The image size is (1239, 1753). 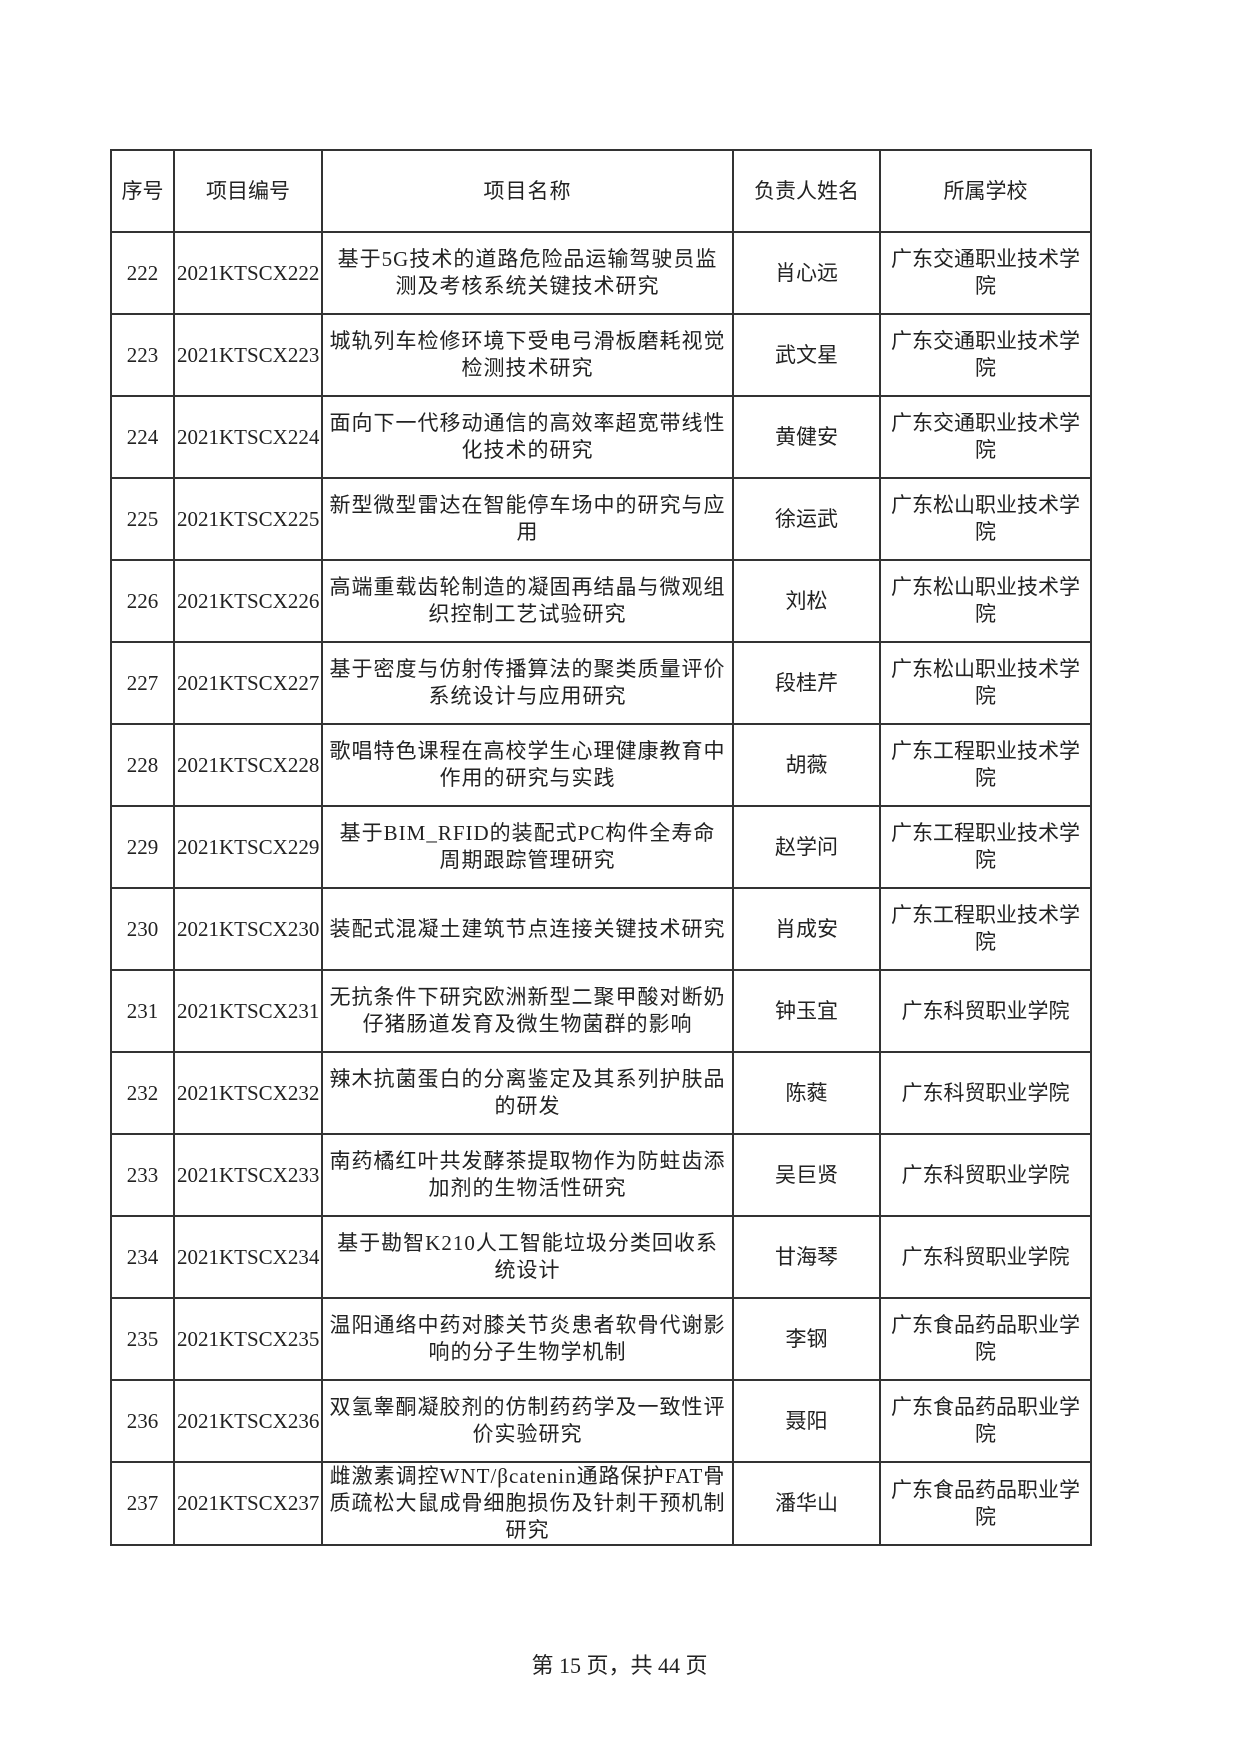 I want to click on cell: 2021KTSCX227, so click(x=248, y=683).